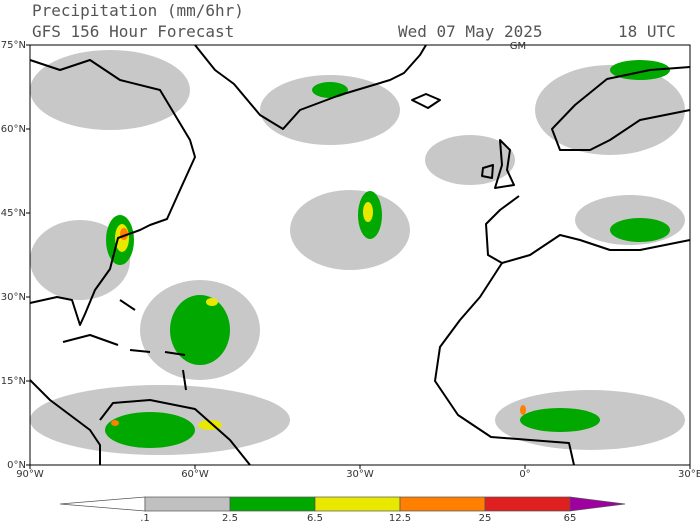 The image size is (700, 525). I want to click on date: Wed 07 May 2025, so click(470, 31).